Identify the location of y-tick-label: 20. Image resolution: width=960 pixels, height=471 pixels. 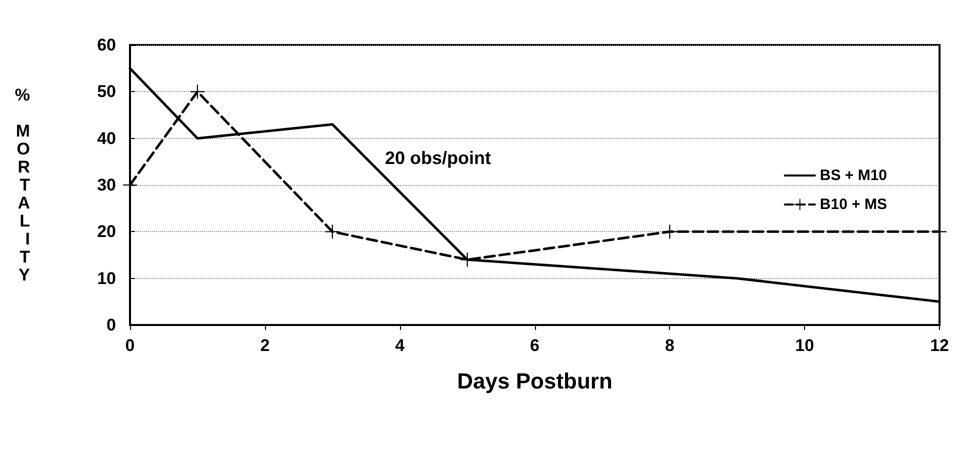
(106, 232).